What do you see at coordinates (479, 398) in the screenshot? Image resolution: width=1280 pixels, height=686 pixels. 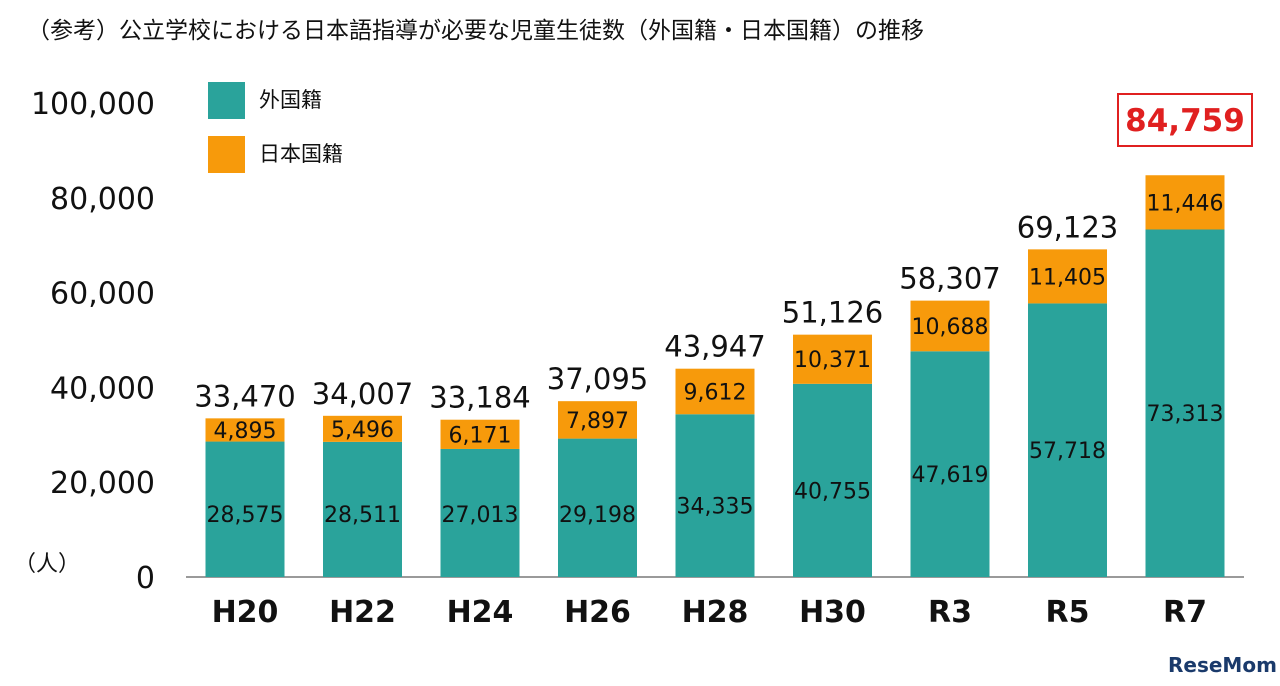 I see `total-label: 33,184` at bounding box center [479, 398].